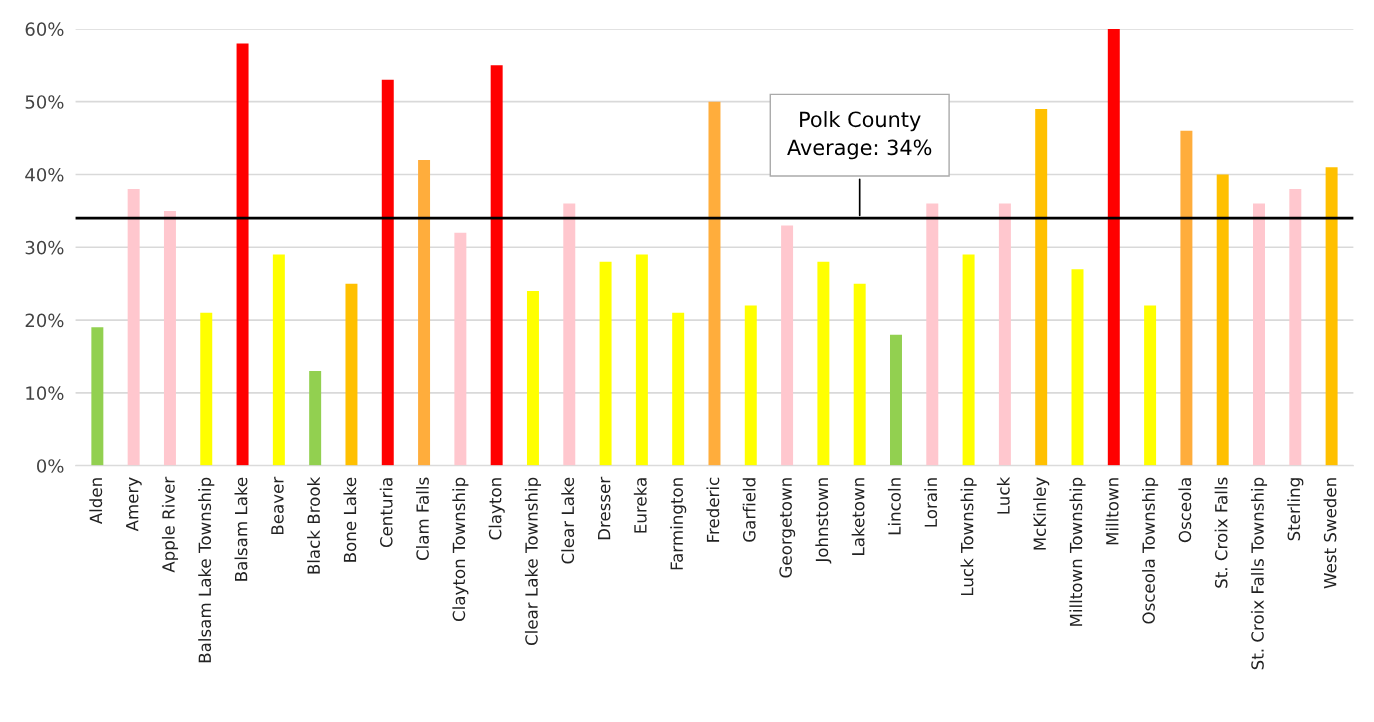 The width and height of the screenshot is (1374, 722). Describe the element at coordinates (277, 505) in the screenshot. I see `x-tick-label: Beaver` at that location.